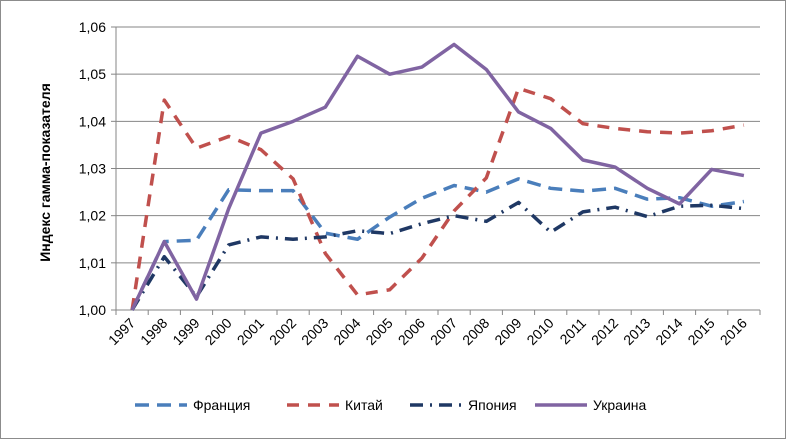  What do you see at coordinates (92, 310) in the screenshot?
I see `y-tick-label: 1,00` at bounding box center [92, 310].